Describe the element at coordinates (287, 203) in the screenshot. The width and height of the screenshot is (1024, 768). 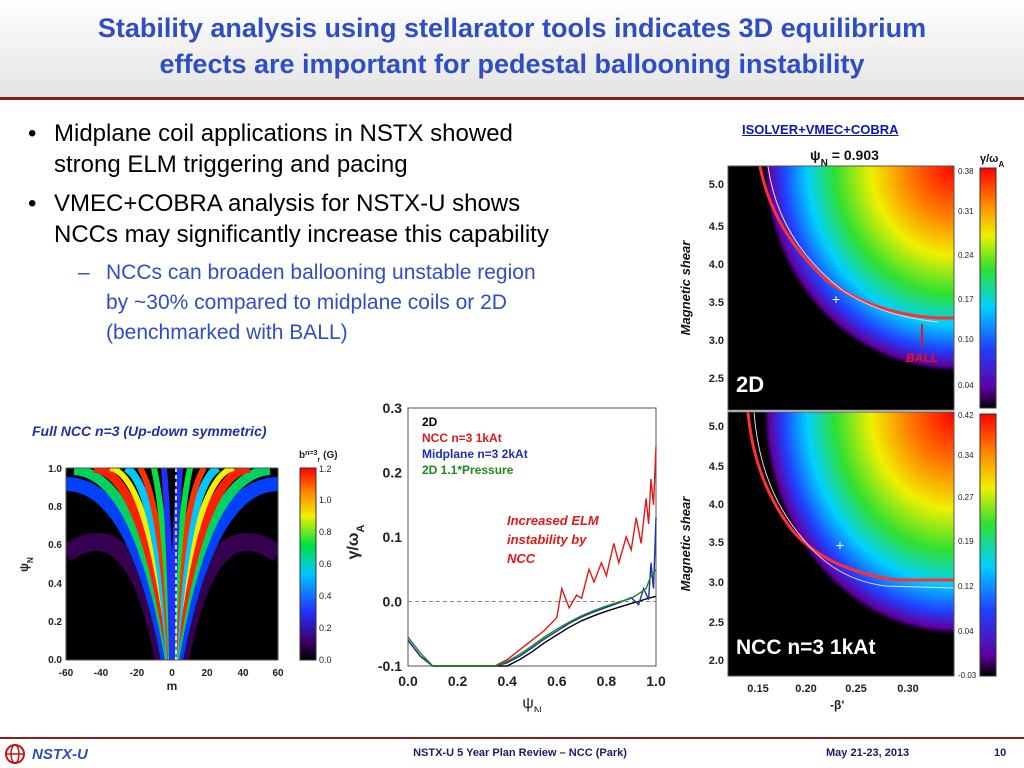
I see `bullet-text-line: VMEC+COBRA analysis for NSTX-U shows` at that location.